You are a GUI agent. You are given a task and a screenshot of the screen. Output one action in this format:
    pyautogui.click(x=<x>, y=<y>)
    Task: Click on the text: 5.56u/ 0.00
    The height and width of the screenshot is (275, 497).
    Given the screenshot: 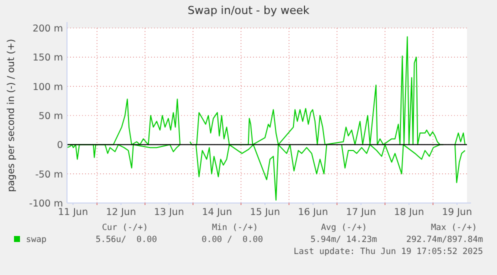 What is the action you would take?
    pyautogui.click(x=126, y=240)
    